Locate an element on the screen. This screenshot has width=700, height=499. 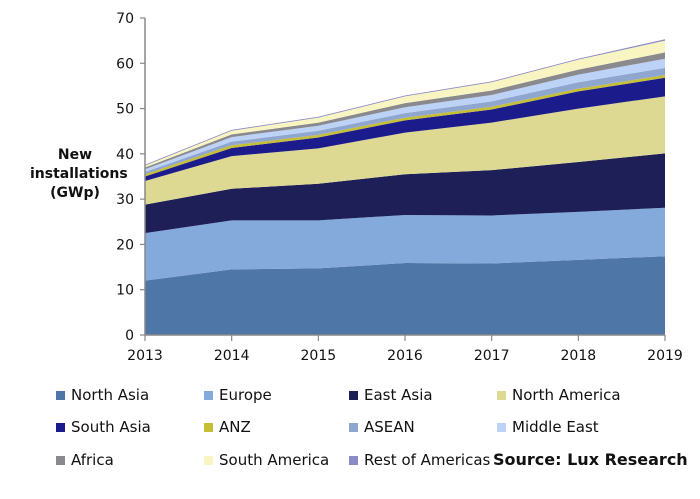
legend-label: ANZ is located at coordinates (235, 427).